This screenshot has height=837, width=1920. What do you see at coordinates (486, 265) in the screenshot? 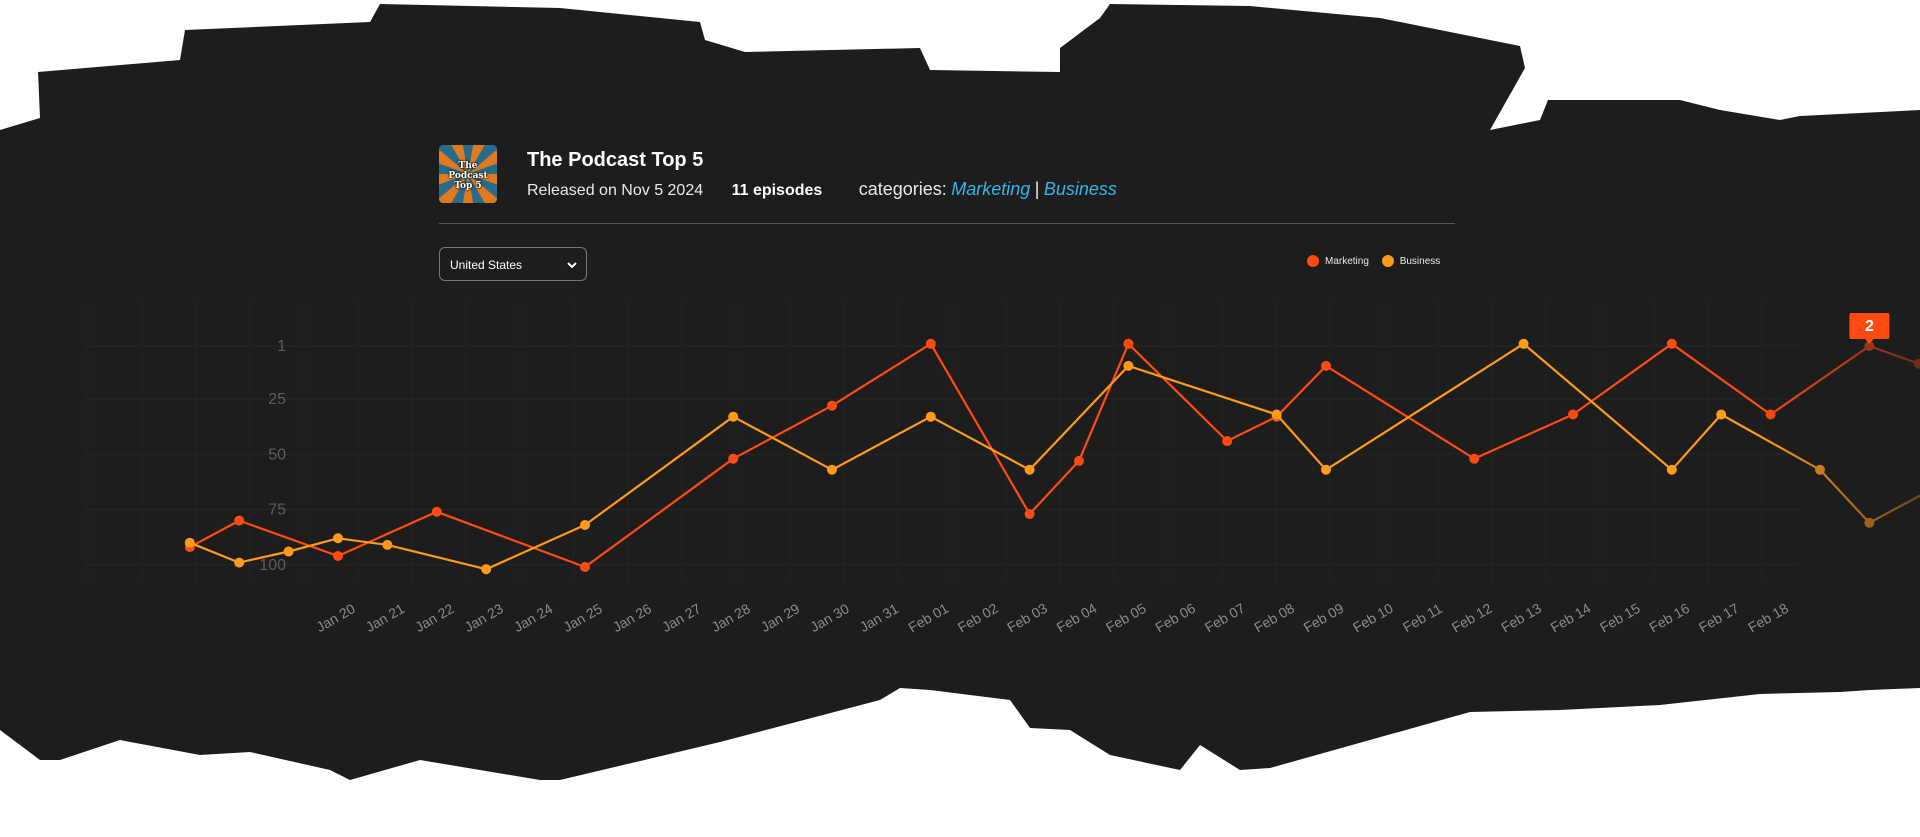
I see `country-select-value: United States` at bounding box center [486, 265].